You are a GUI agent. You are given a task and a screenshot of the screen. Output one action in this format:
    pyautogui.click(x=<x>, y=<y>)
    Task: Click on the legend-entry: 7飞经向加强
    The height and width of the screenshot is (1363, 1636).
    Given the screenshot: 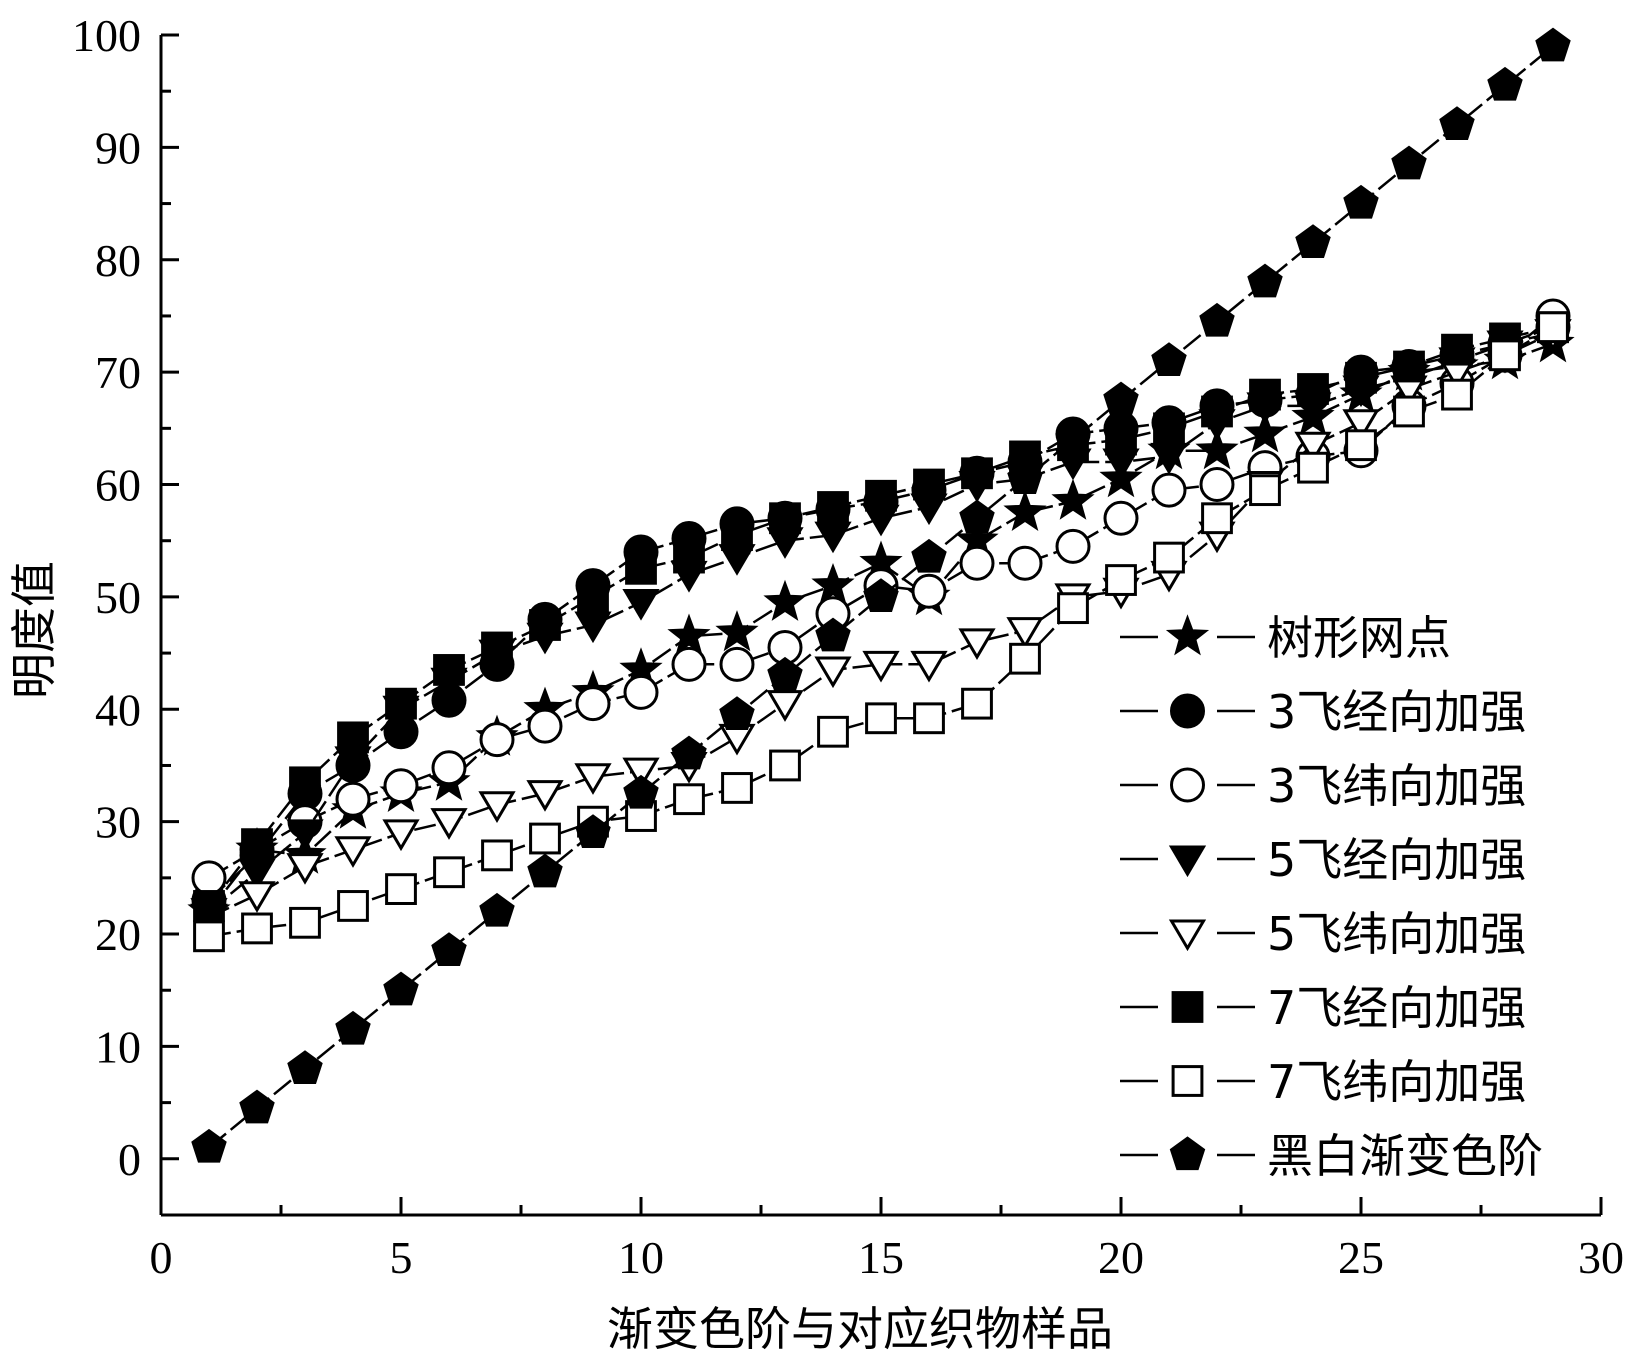 What is the action you would take?
    pyautogui.click(x=1323, y=1008)
    